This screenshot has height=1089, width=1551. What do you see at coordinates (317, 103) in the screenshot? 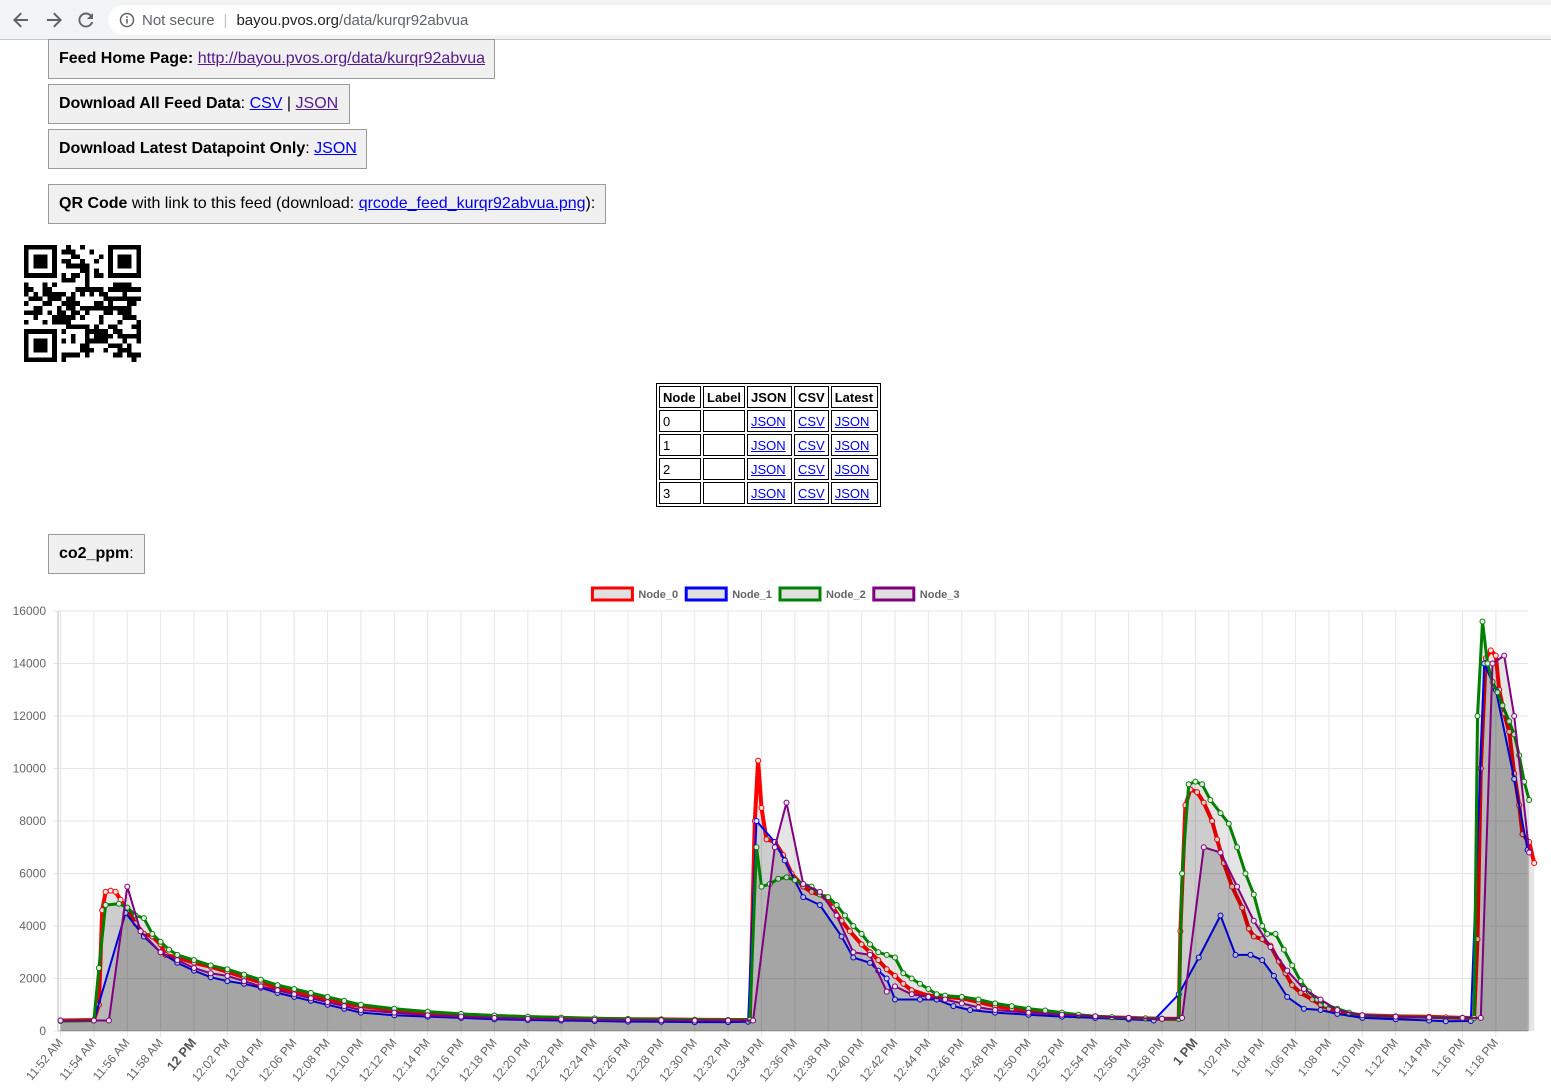
I see `download-json-link: JSON` at bounding box center [317, 103].